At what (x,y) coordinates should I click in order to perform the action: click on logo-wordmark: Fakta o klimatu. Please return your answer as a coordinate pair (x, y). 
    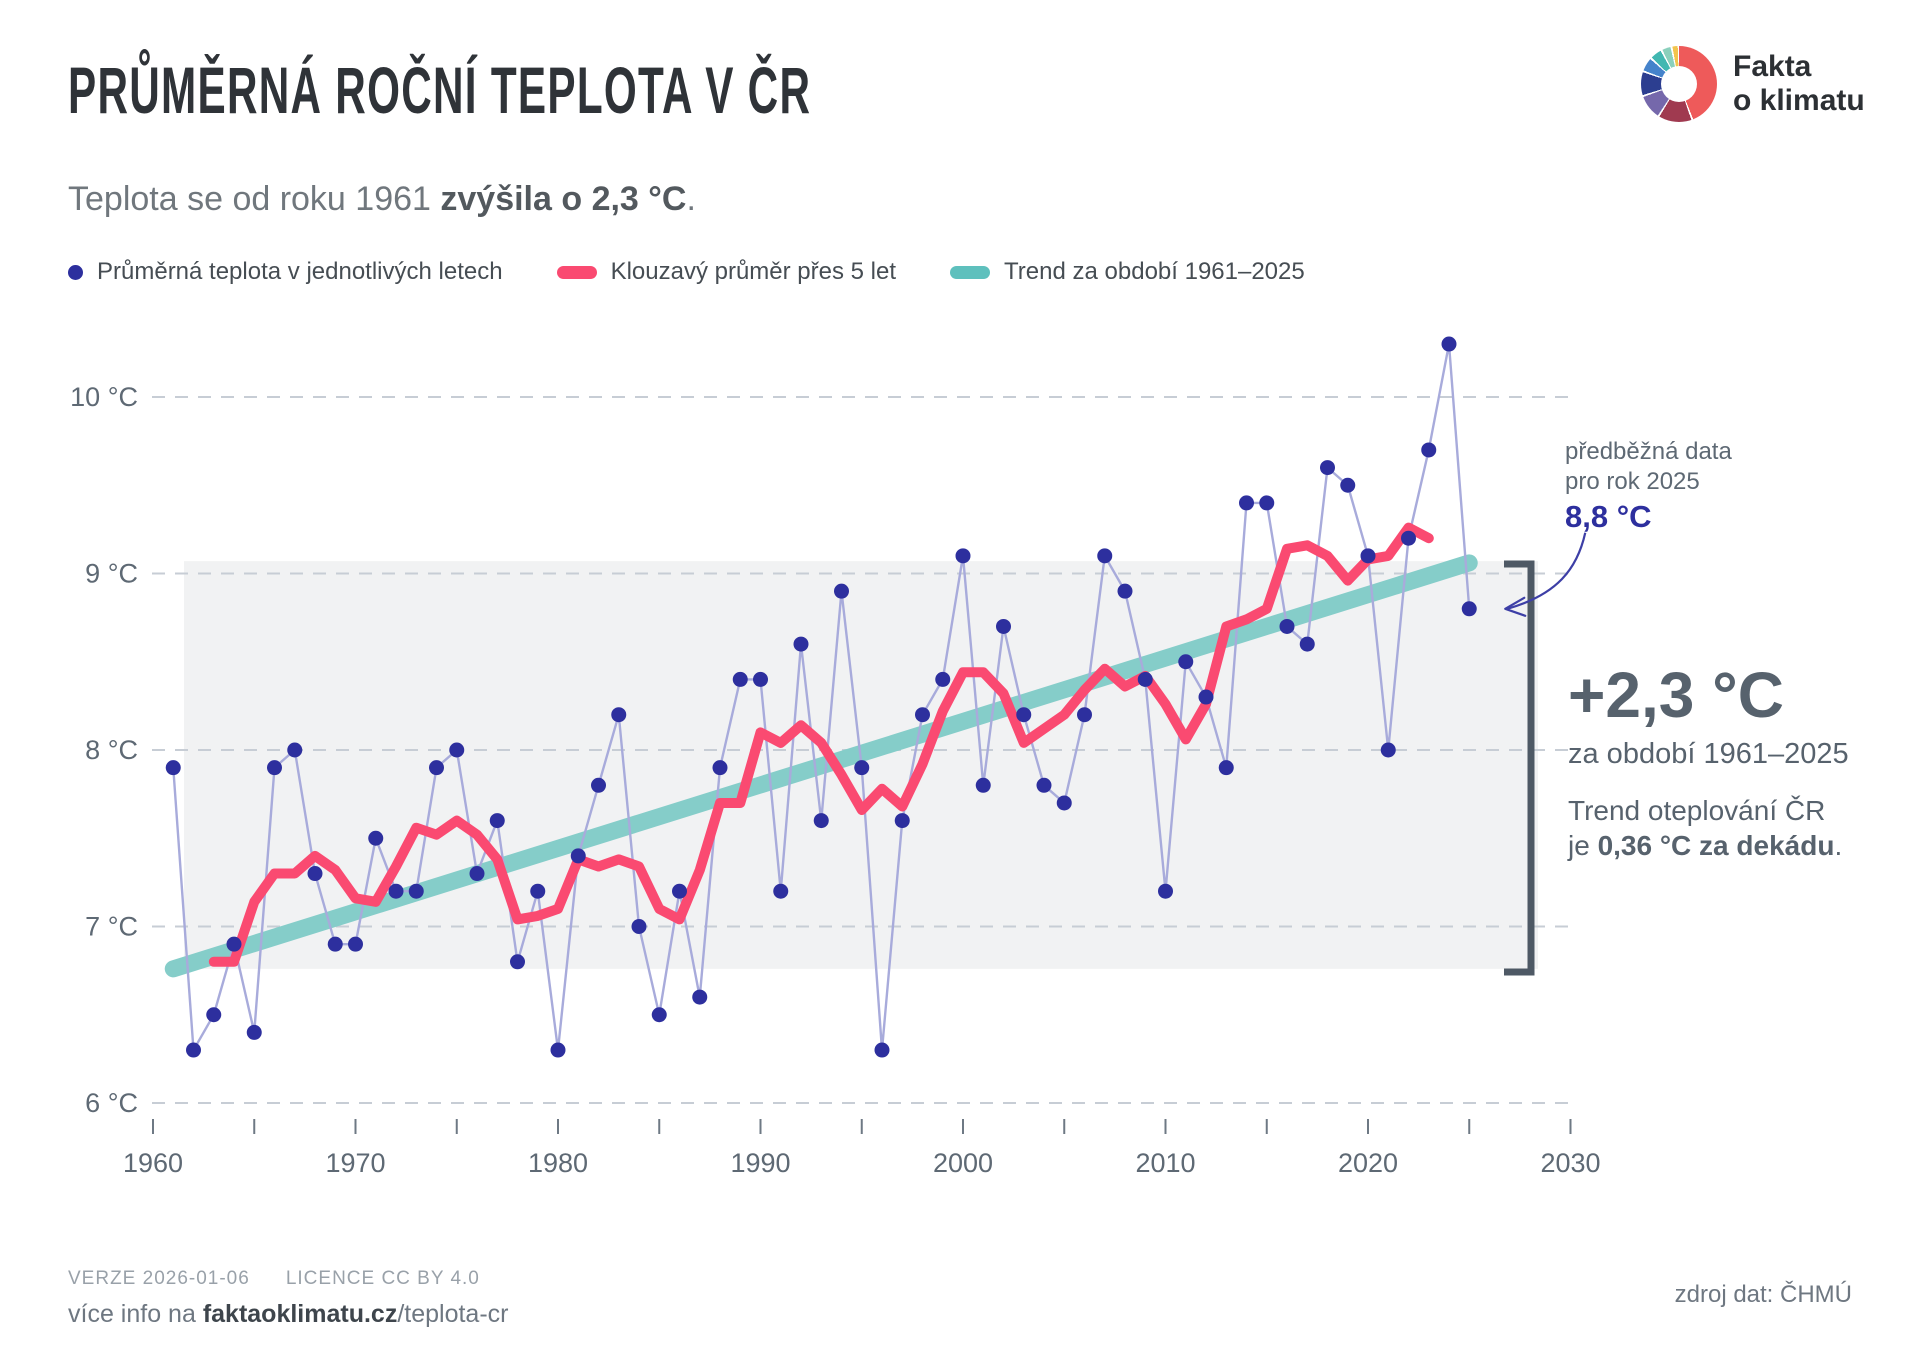
    Looking at the image, I should click on (1799, 84).